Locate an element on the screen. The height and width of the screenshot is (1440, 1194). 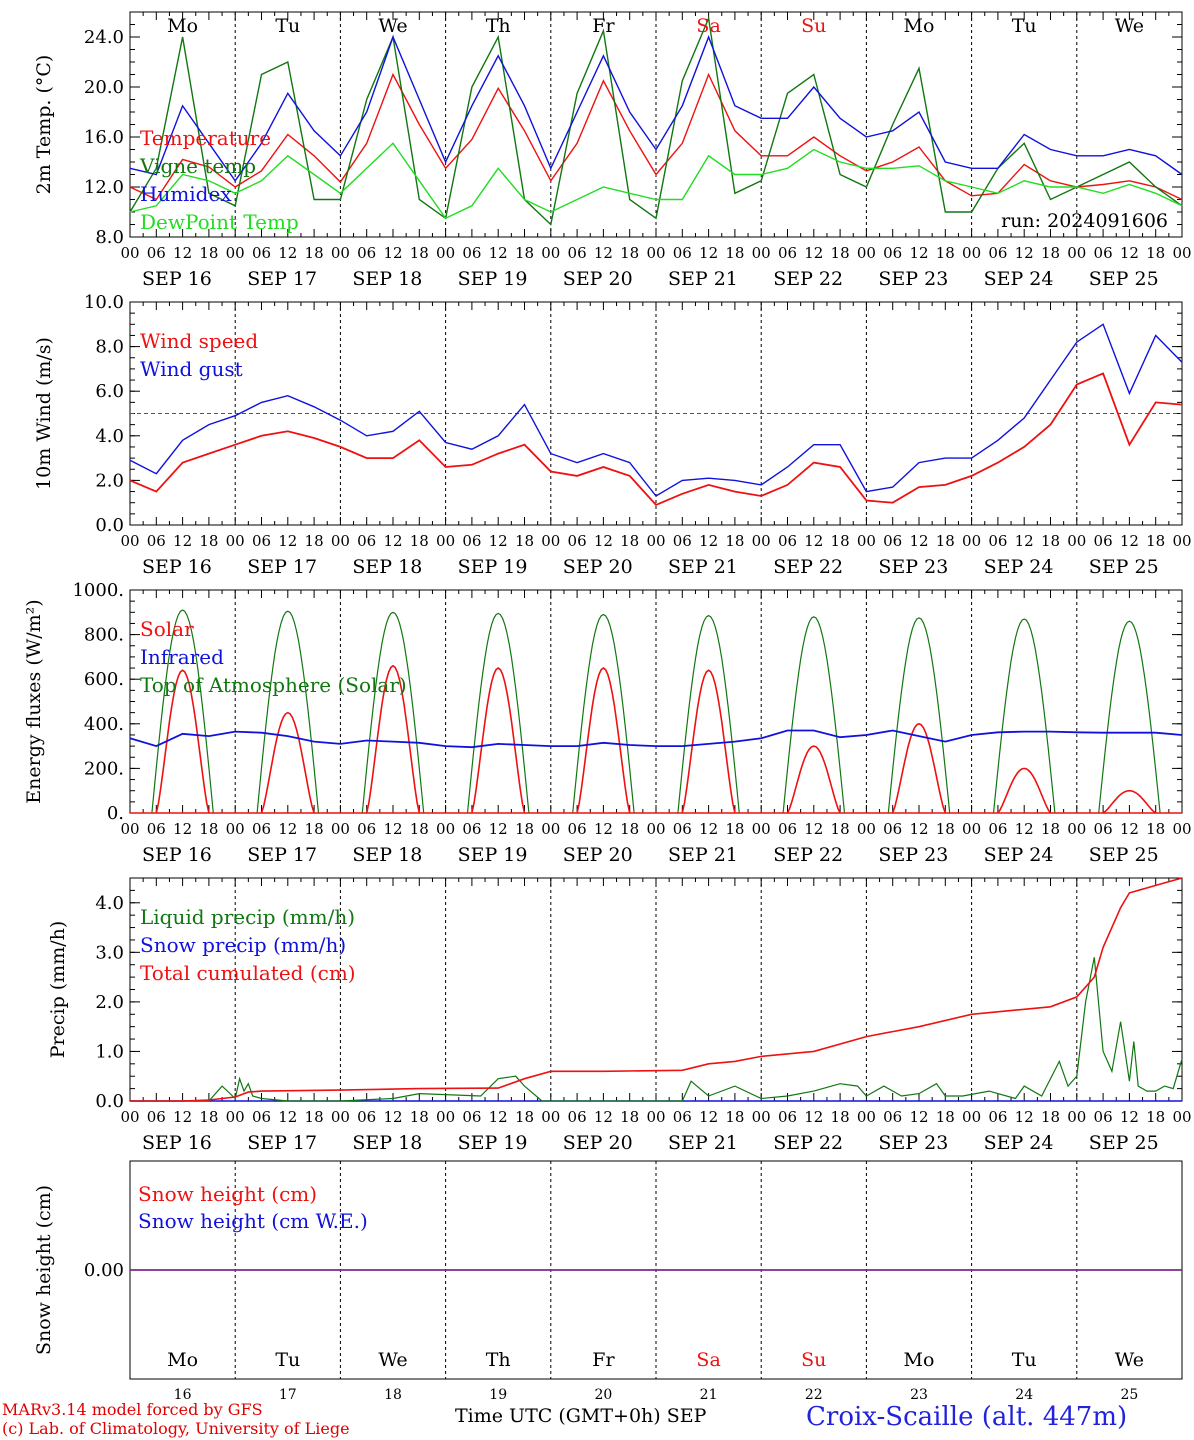
date-label: SEP 22 is located at coordinates (808, 279).